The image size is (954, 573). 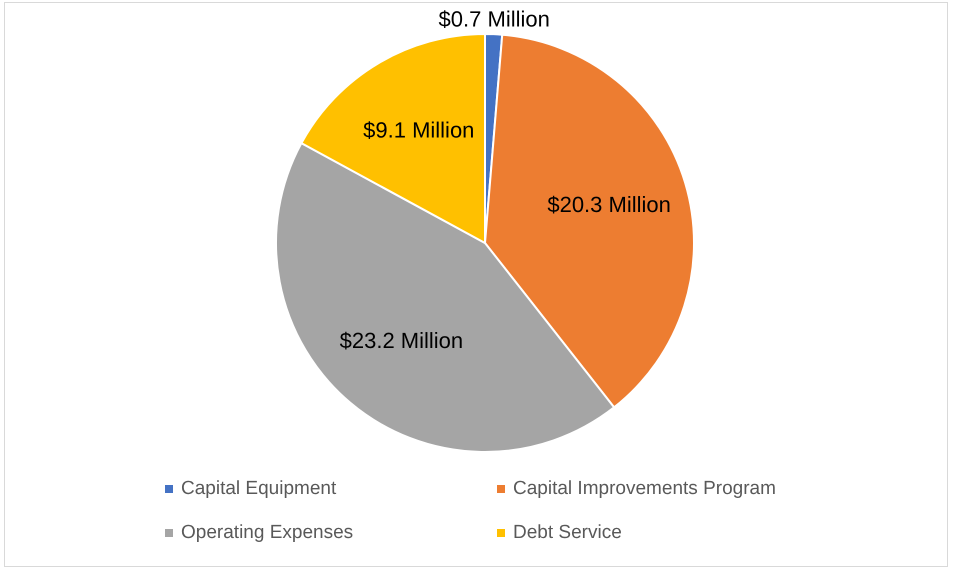 I want to click on data-label: $23.2 Million, so click(x=402, y=341).